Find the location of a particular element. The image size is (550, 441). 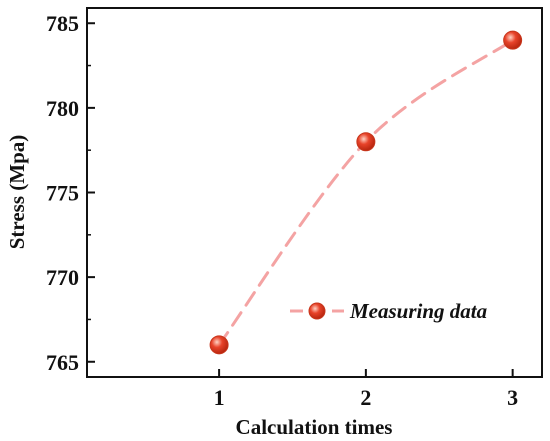

y-axis-label: Stress (Mpa) is located at coordinates (17, 192).